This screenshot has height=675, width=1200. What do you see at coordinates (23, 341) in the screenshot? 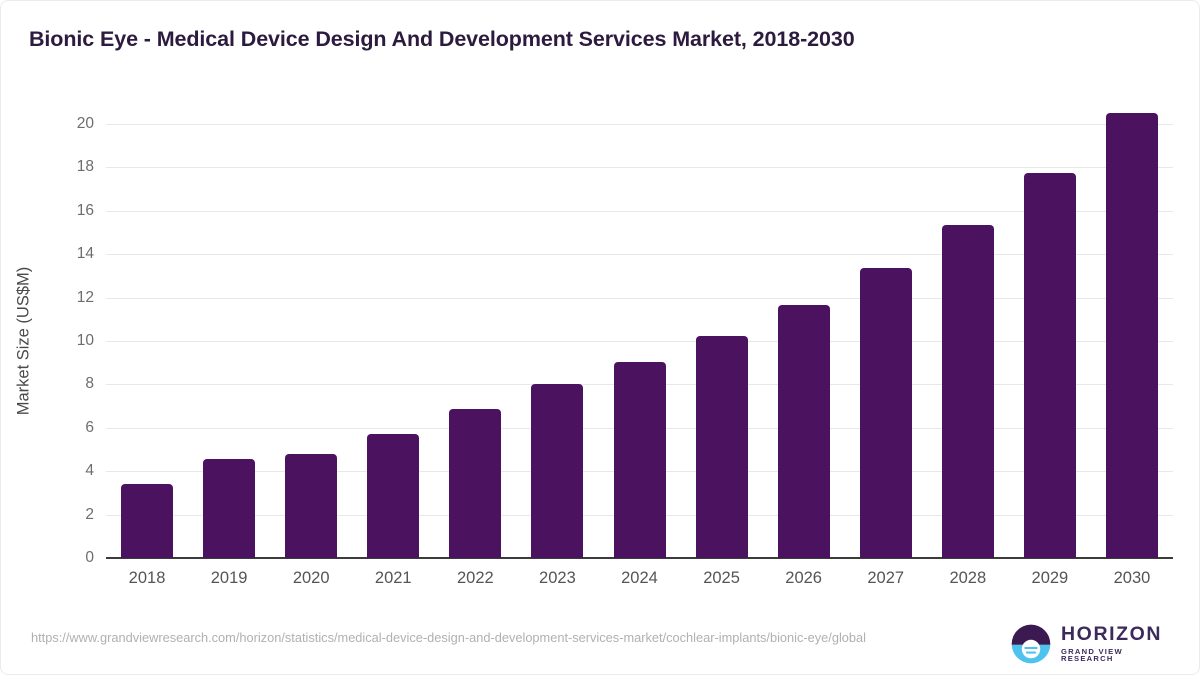
I see `y-axis-label: Market Size (US$M)` at bounding box center [23, 341].